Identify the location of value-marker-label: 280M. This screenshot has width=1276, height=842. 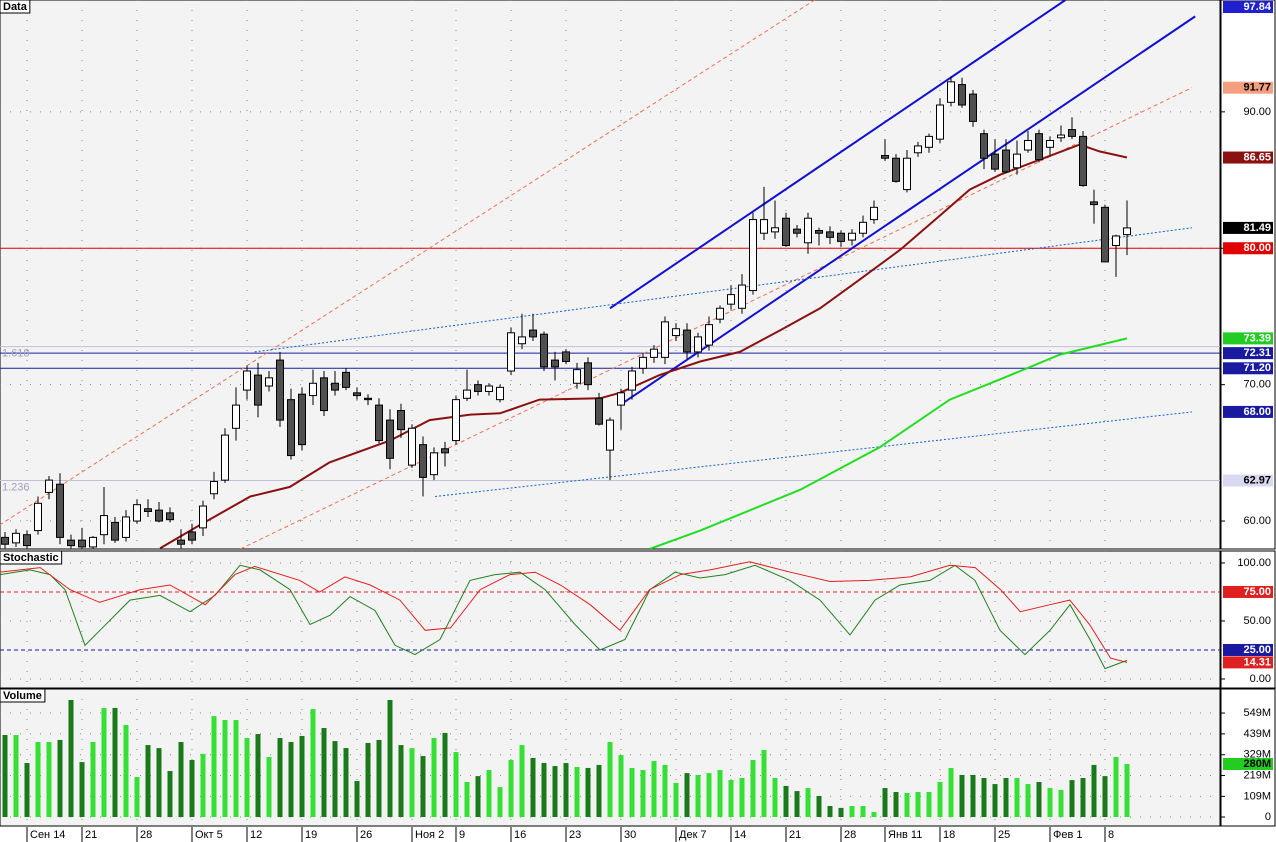
(1257, 764).